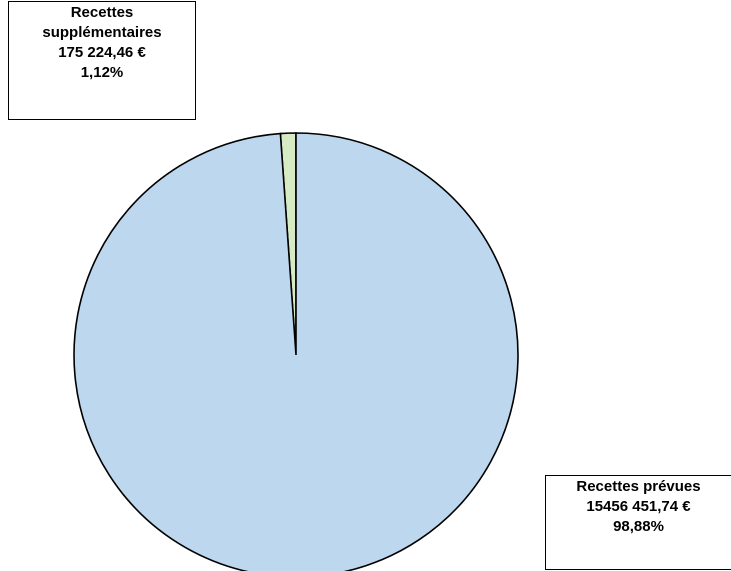 The height and width of the screenshot is (571, 731). Describe the element at coordinates (102, 52) in the screenshot. I see `slice-value-label: 175 224,46 €` at that location.